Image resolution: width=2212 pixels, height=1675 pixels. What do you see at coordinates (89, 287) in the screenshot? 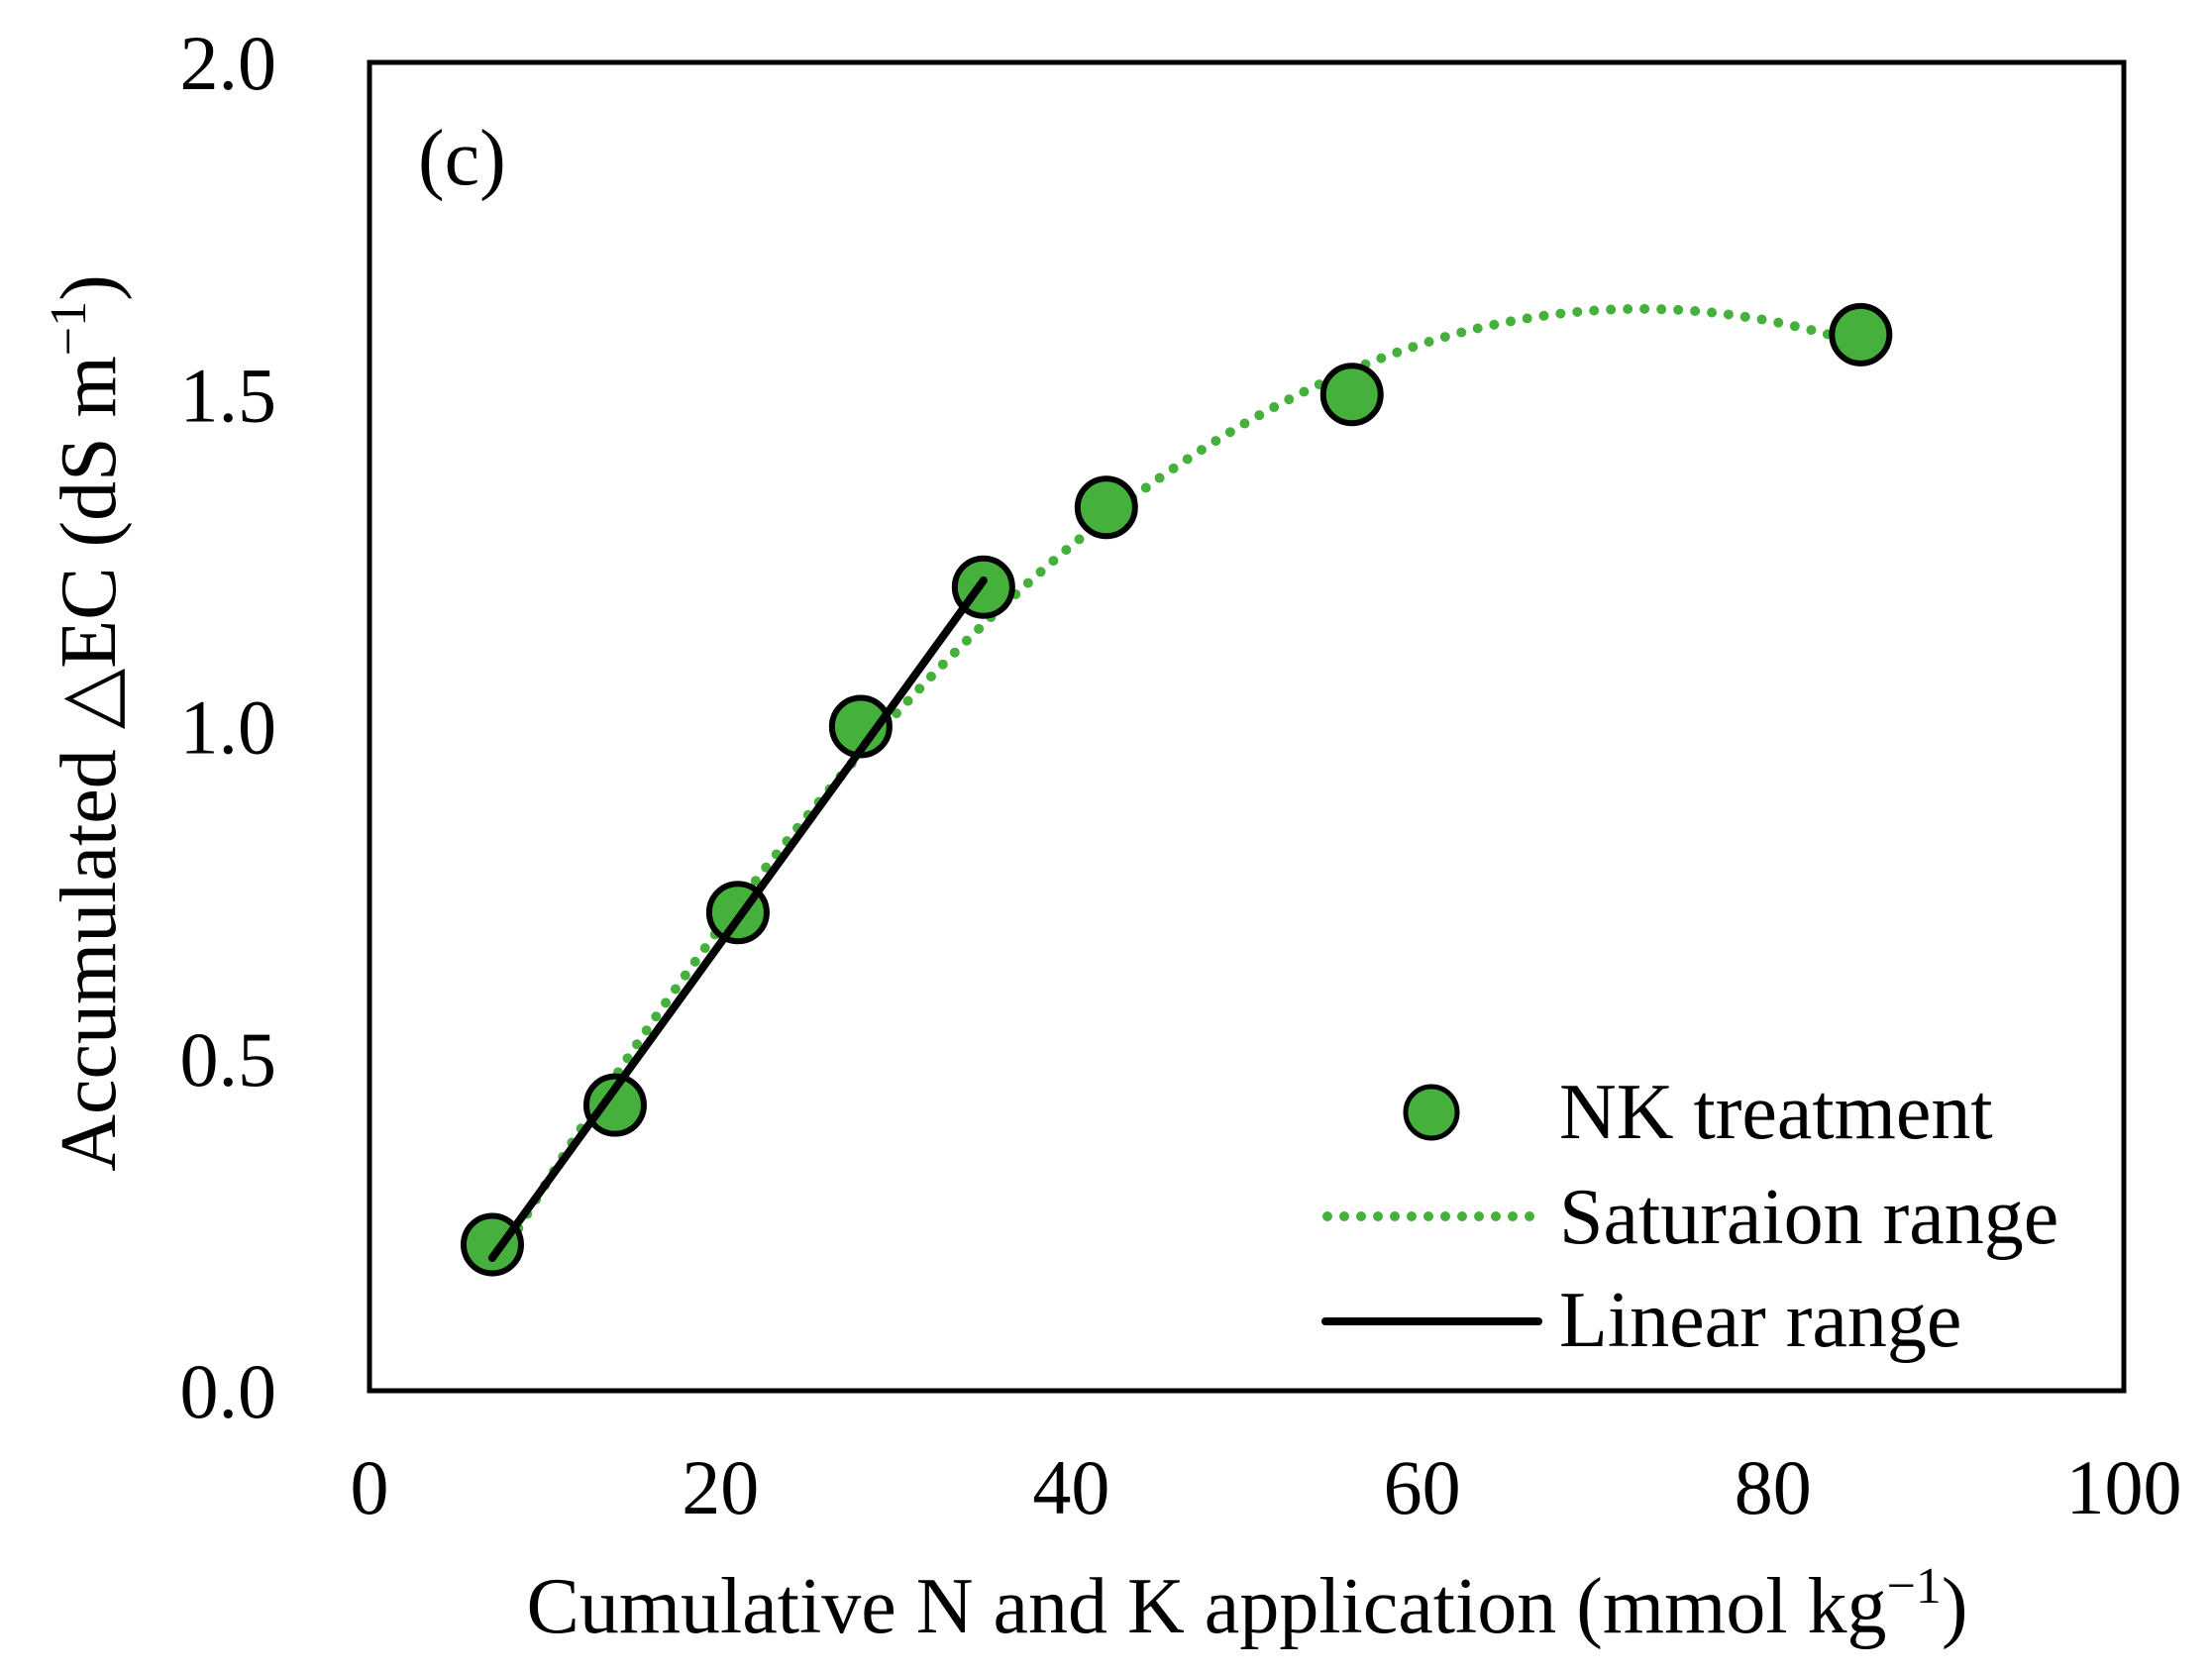
I see `y-axis-label-end: )` at bounding box center [89, 287].